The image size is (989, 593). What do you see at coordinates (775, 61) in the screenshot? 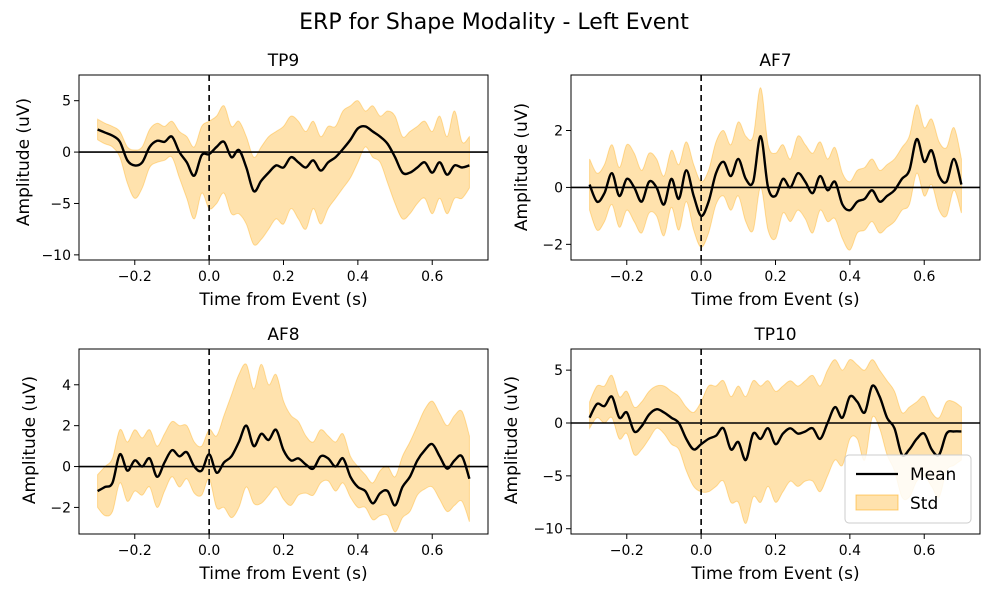
I see `panel-title: AF7` at bounding box center [775, 61].